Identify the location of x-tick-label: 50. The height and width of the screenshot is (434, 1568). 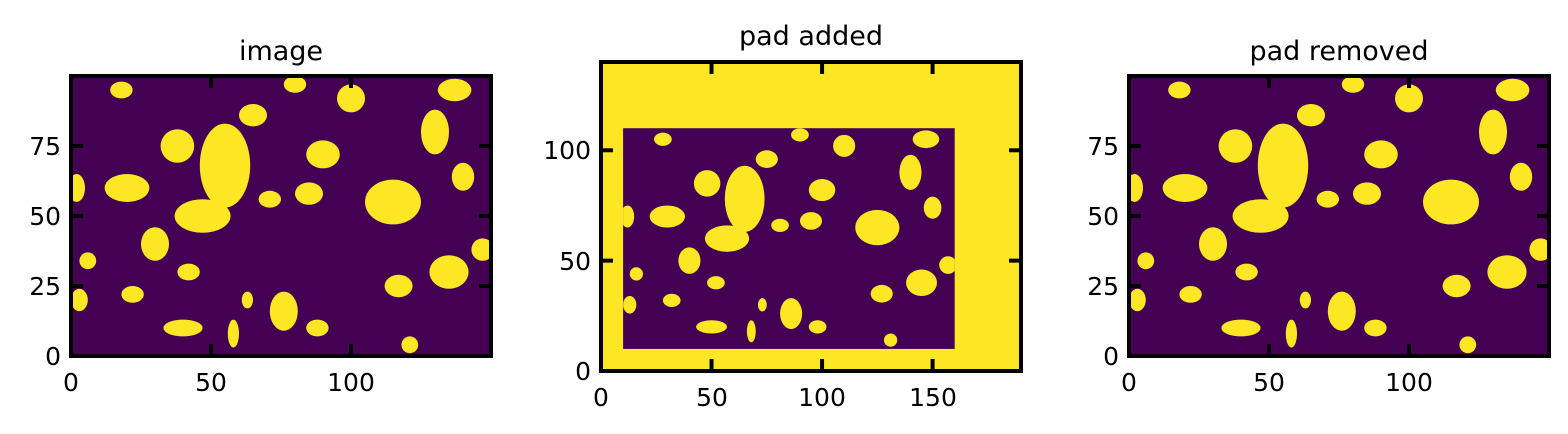
(1269, 382).